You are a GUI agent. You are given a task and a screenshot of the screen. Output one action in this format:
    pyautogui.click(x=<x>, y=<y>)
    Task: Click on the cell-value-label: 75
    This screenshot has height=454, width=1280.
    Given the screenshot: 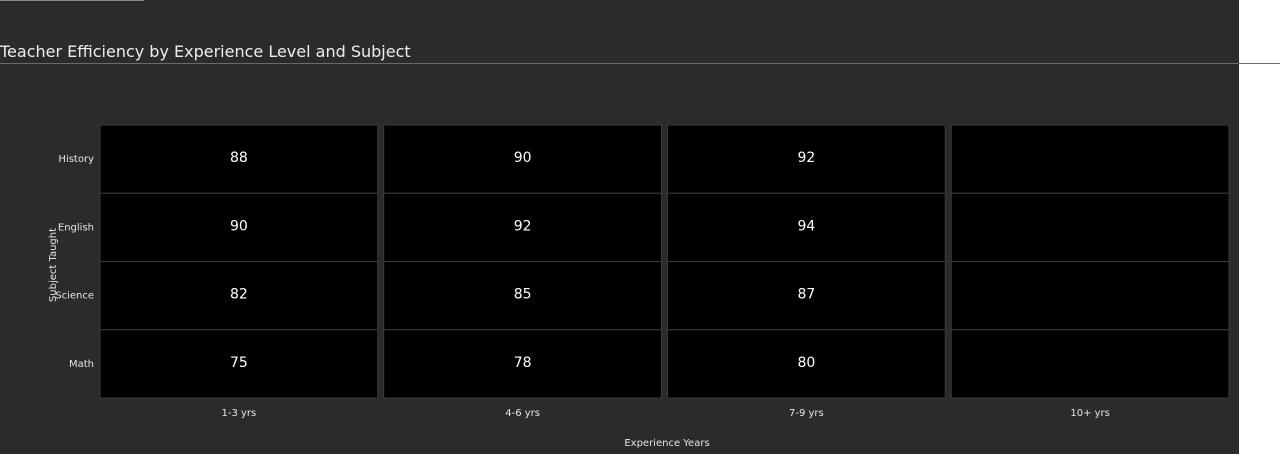 What is the action you would take?
    pyautogui.click(x=239, y=363)
    